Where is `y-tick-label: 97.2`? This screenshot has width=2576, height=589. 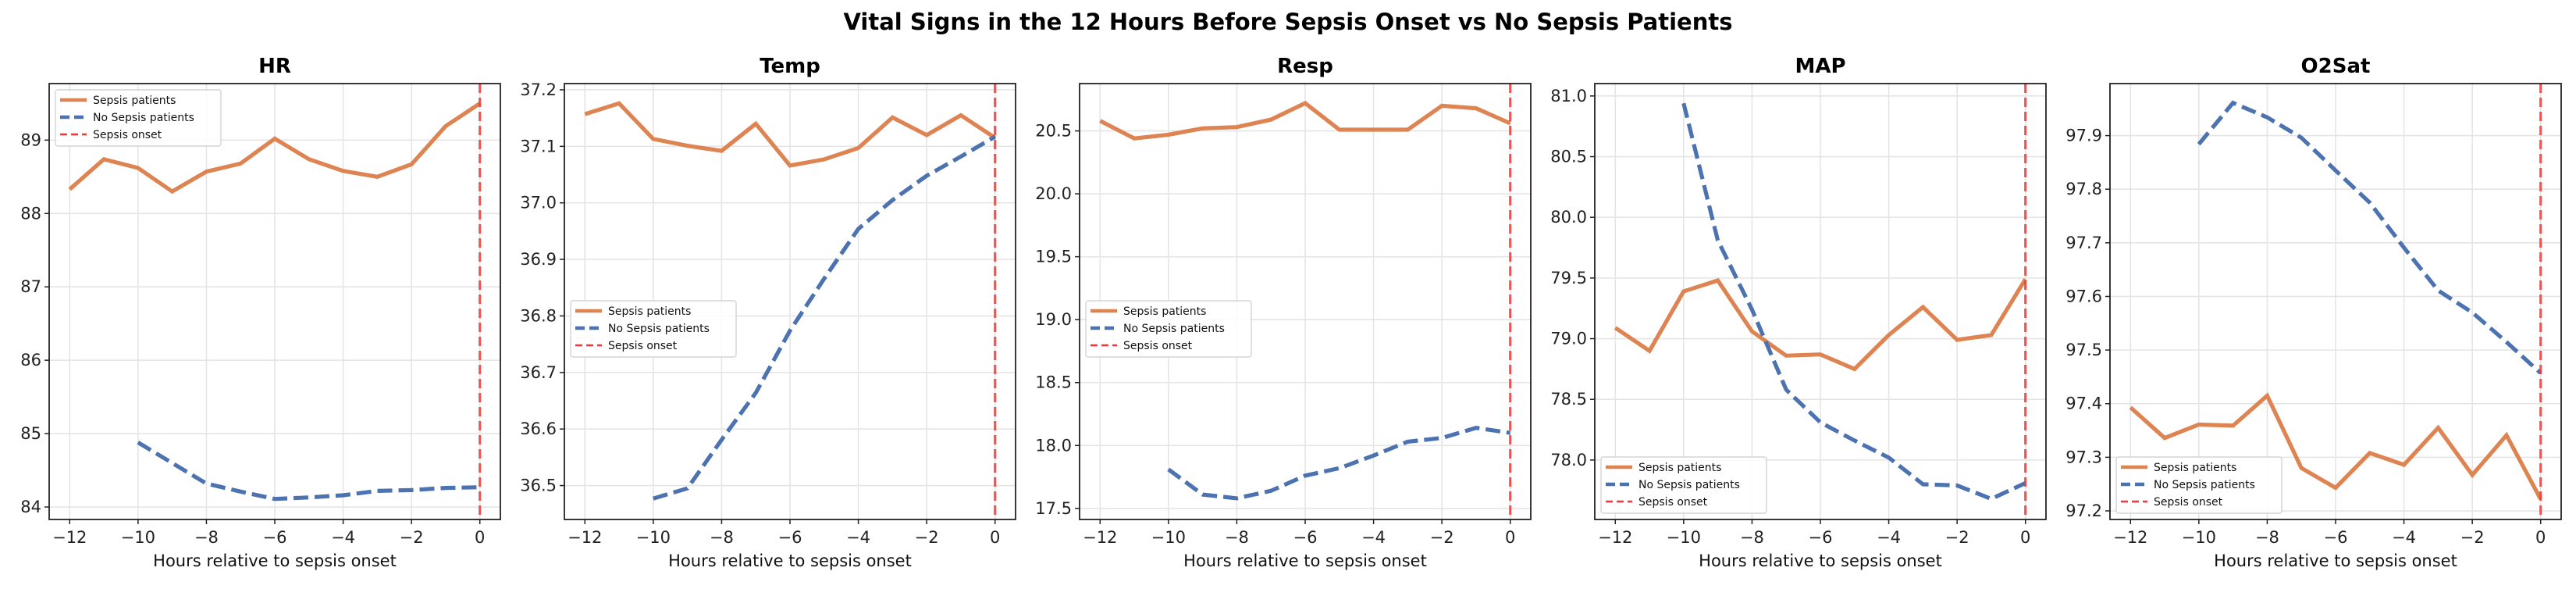 y-tick-label: 97.2 is located at coordinates (2083, 511).